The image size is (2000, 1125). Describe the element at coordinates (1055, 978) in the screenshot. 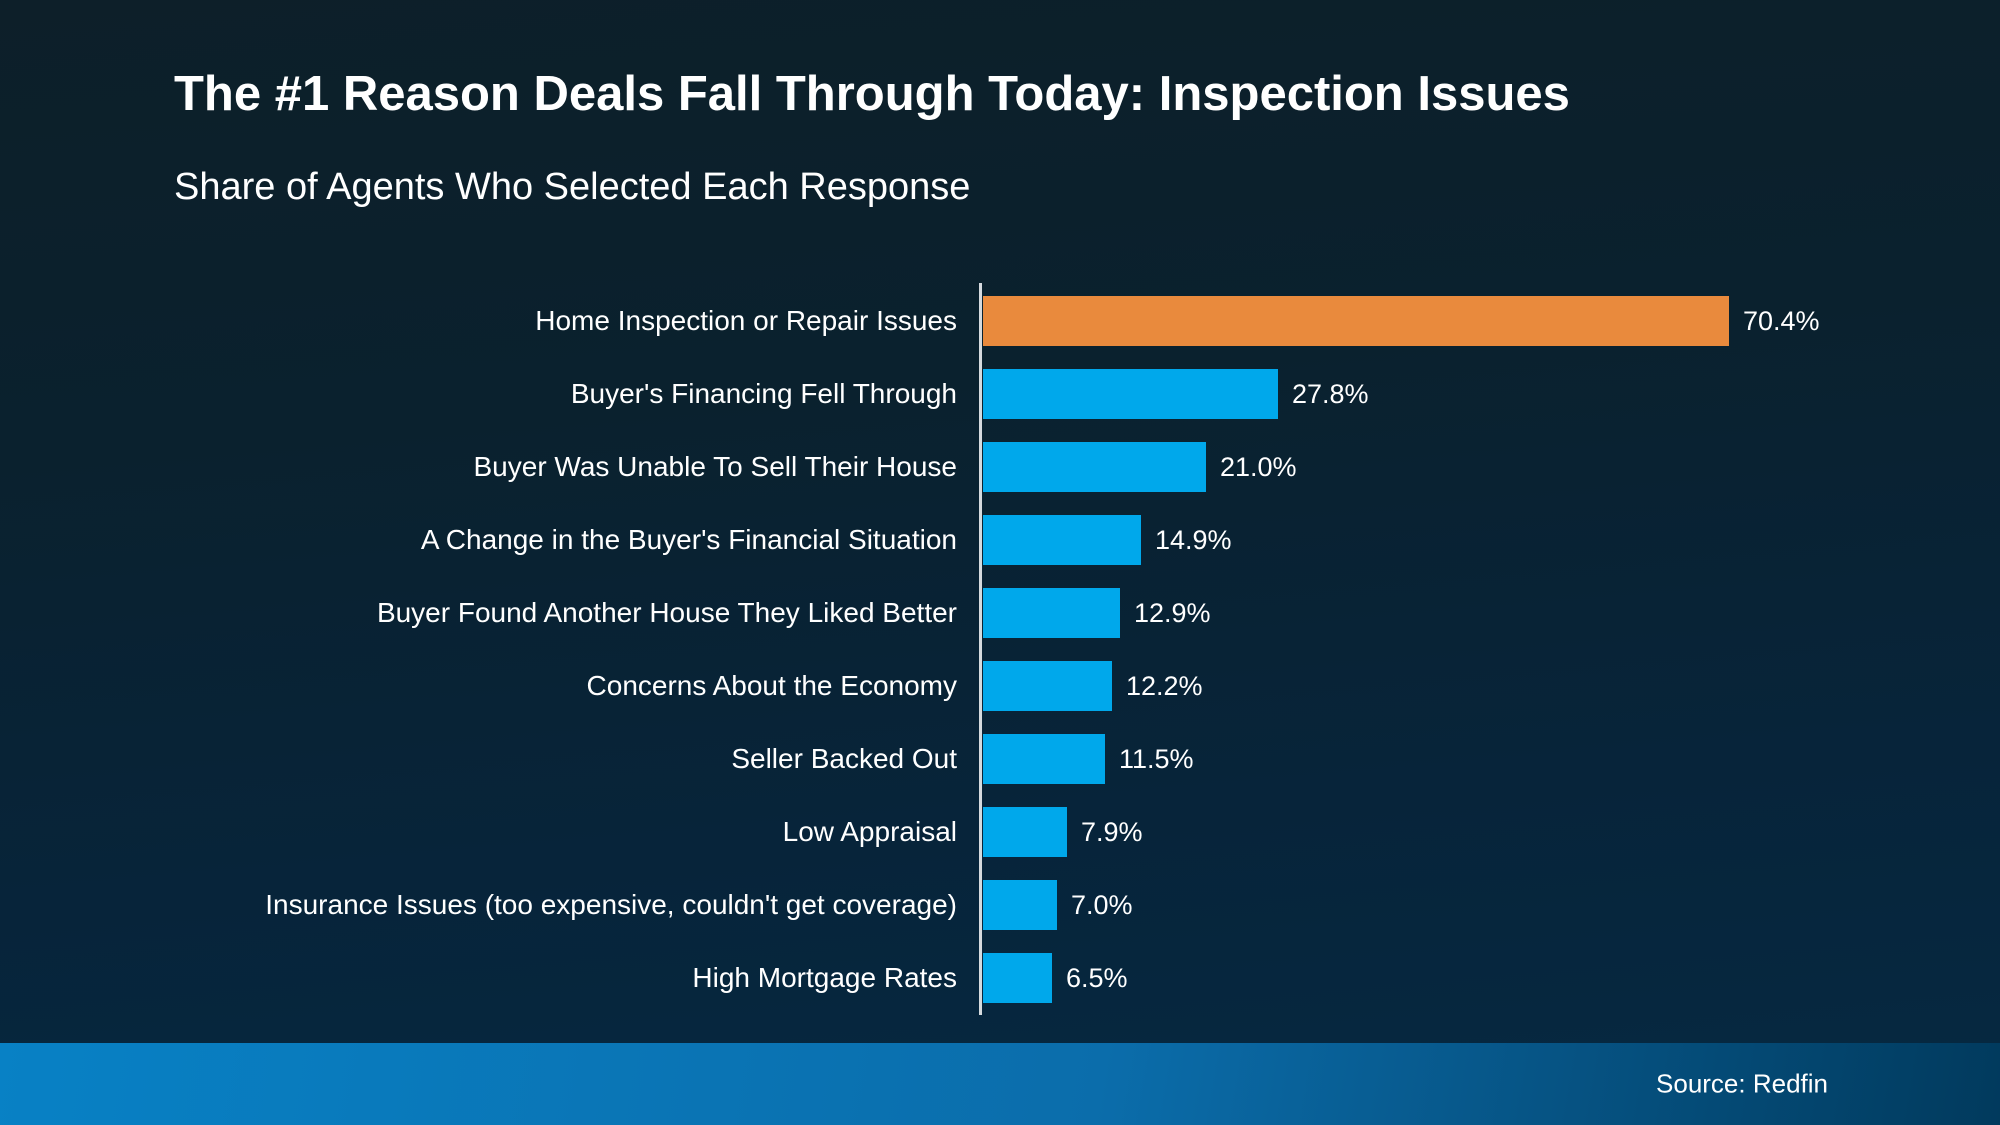

I see `bar-track: 6.5%` at that location.